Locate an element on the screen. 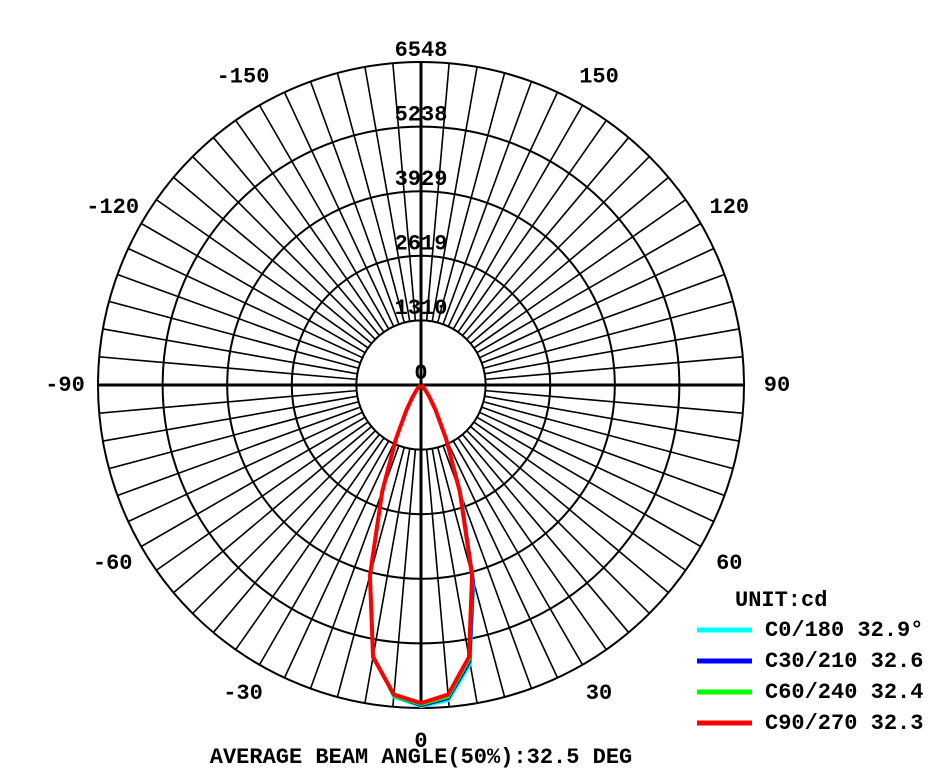 The image size is (946, 781). theta-tick-label: 90 is located at coordinates (777, 385).